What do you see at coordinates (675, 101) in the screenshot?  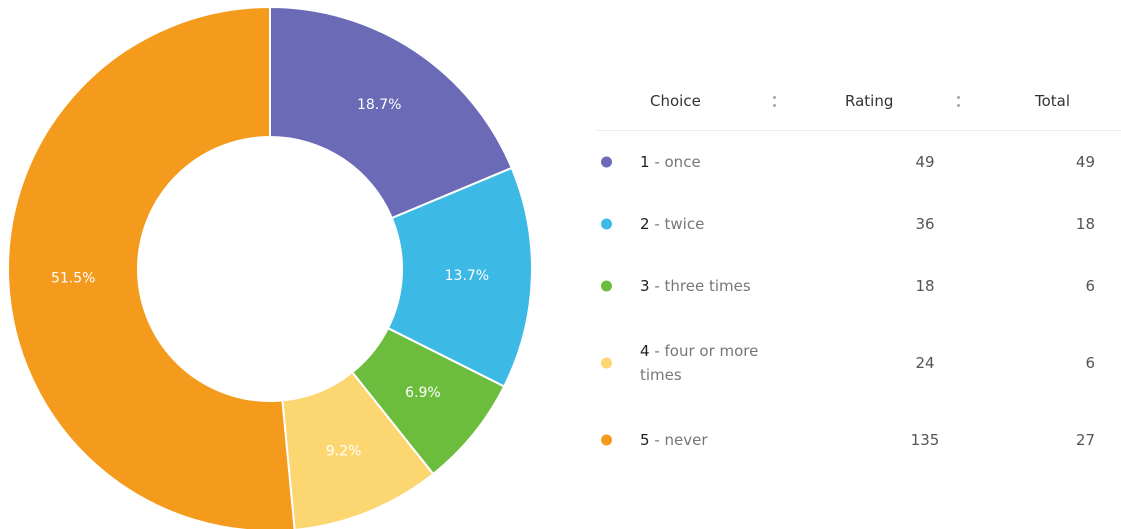 I see `column-header: Choice` at bounding box center [675, 101].